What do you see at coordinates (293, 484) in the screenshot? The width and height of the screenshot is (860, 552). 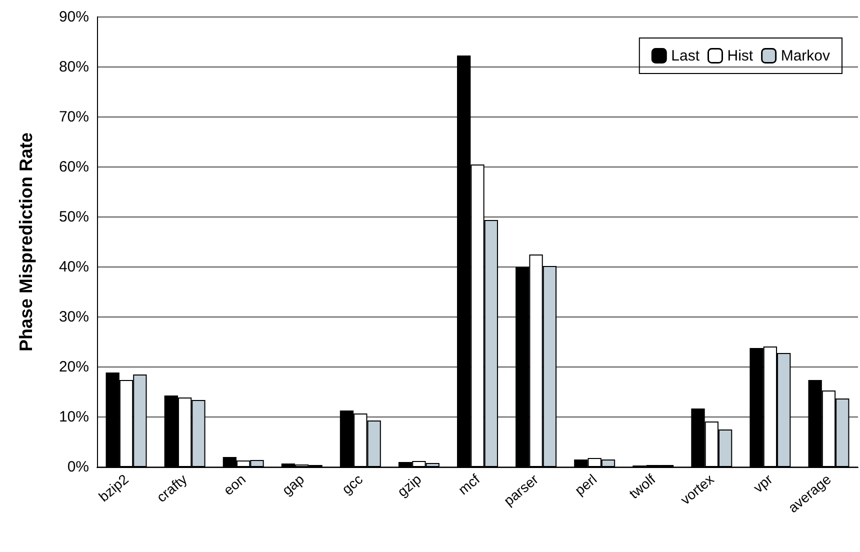 I see `x-tick-label: gap` at bounding box center [293, 484].